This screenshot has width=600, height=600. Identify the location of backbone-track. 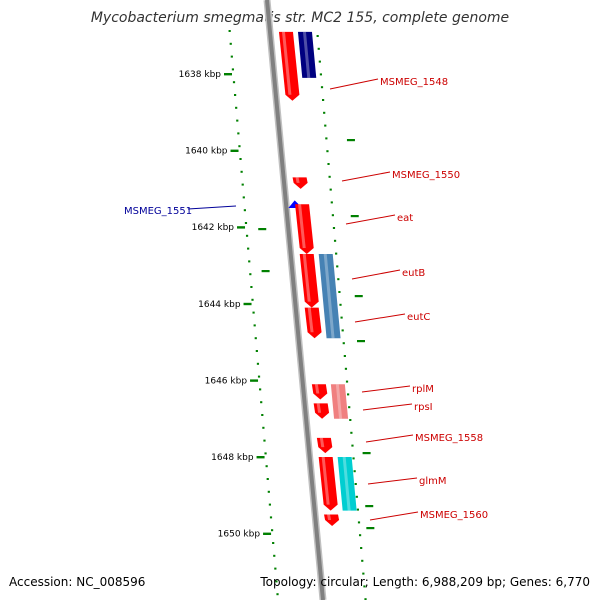
(295, 300).